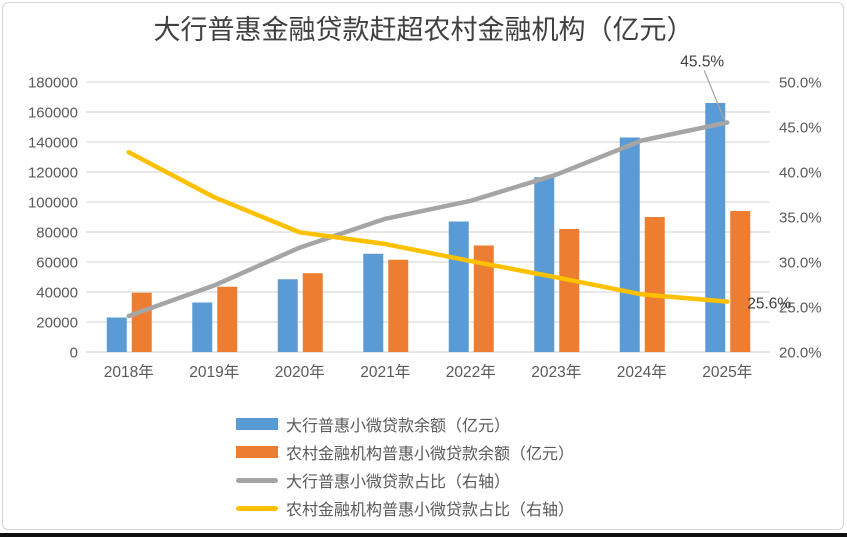 Image resolution: width=847 pixels, height=537 pixels. Describe the element at coordinates (287, 315) in the screenshot. I see `bar-blue-2020年` at that location.